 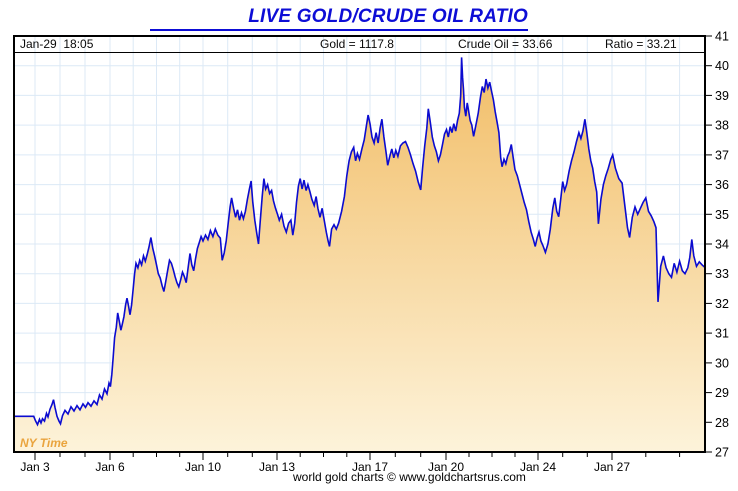 What do you see at coordinates (722, 304) in the screenshot?
I see `y-tick-label: 32` at bounding box center [722, 304].